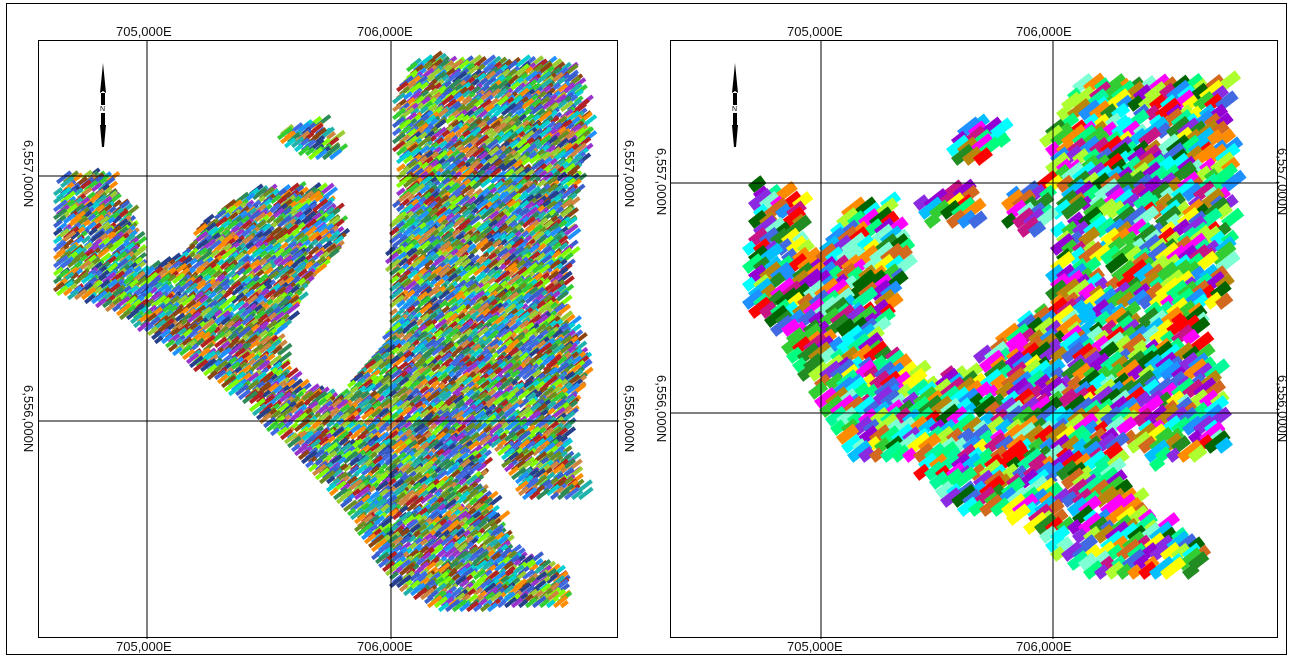 Image resolution: width=1293 pixels, height=657 pixels. What do you see at coordinates (385, 646) in the screenshot?
I see `easting-label-bottom-2: 706,000E` at bounding box center [385, 646].